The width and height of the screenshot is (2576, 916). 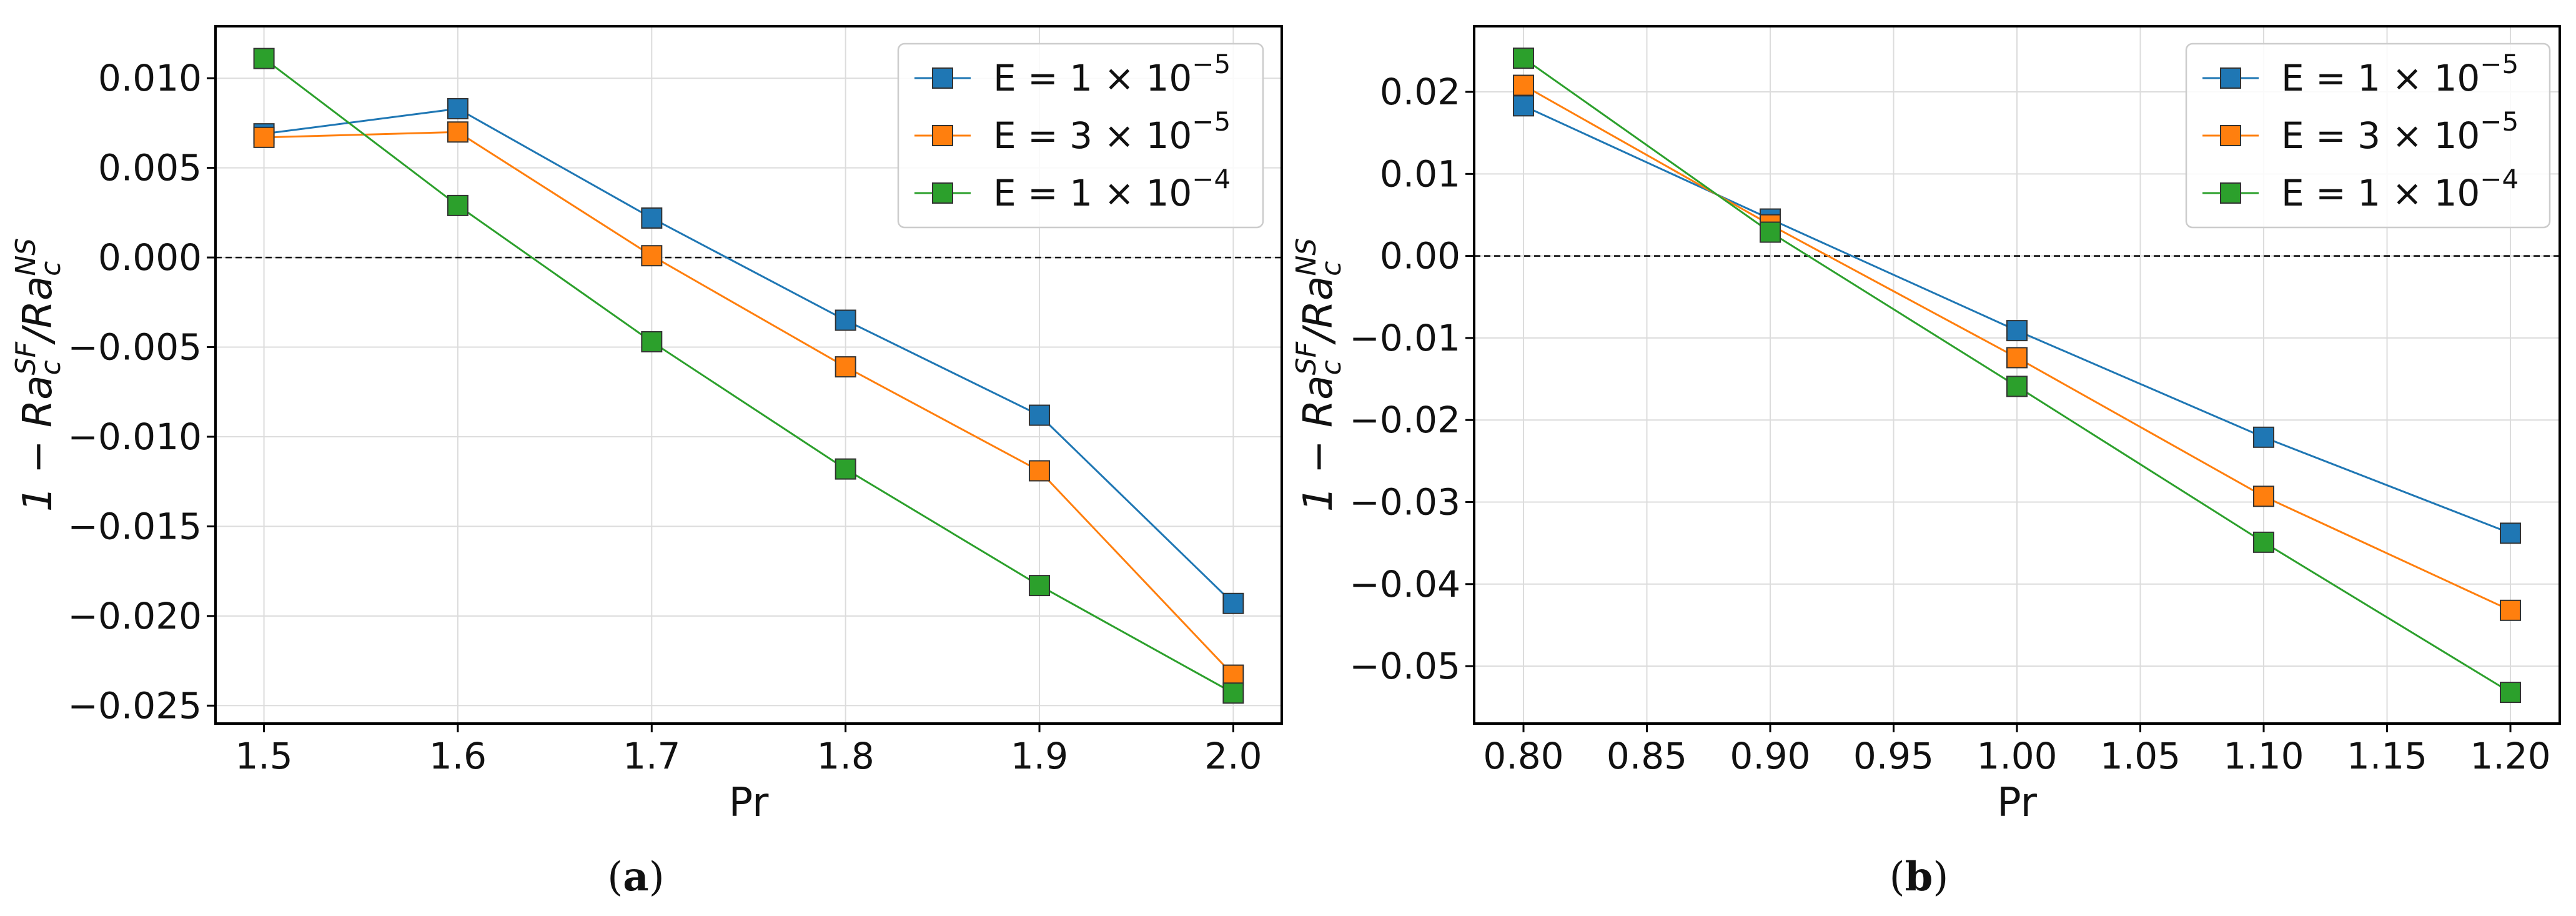 What do you see at coordinates (2387, 756) in the screenshot?
I see `x-tick-label: 1.15` at bounding box center [2387, 756].